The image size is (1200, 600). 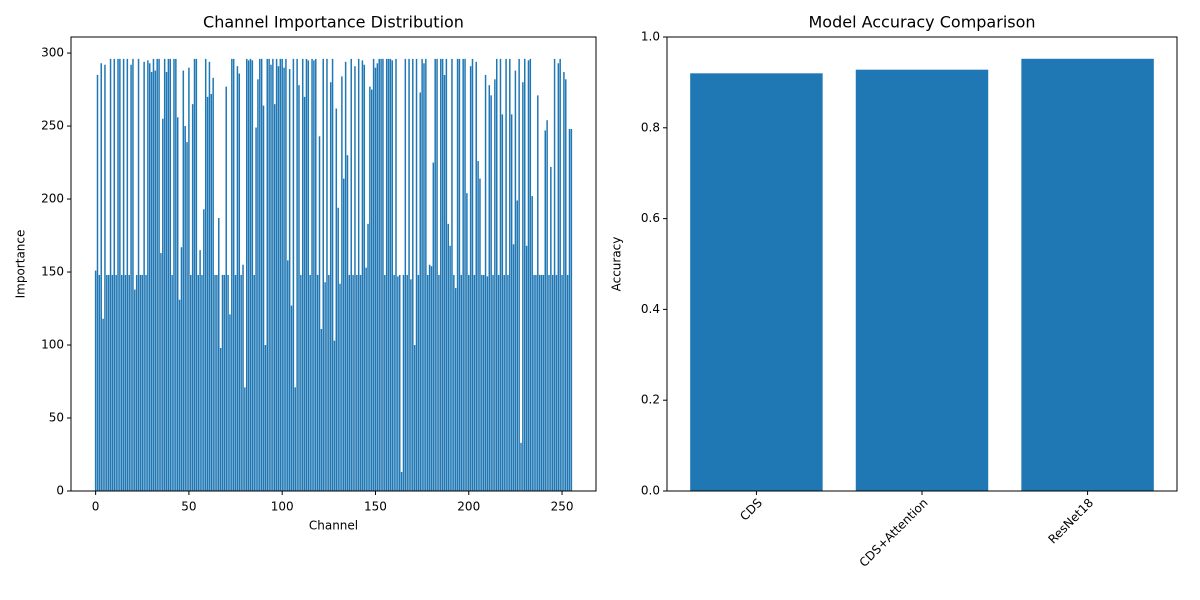 What do you see at coordinates (617, 264) in the screenshot?
I see `y-axis-label: Accuracy` at bounding box center [617, 264].